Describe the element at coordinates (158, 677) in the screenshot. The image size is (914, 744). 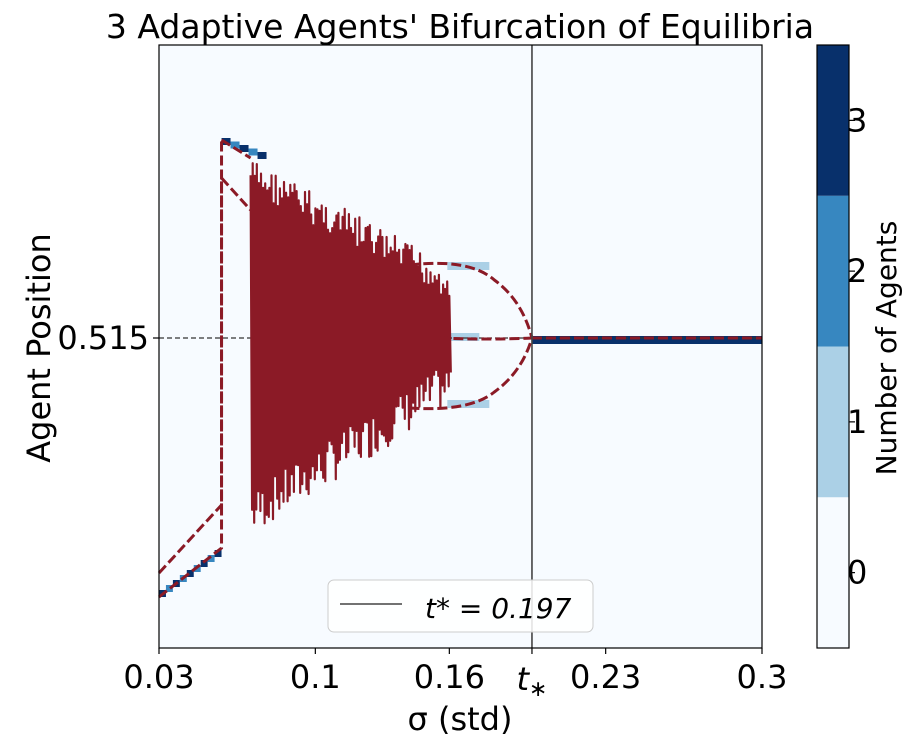
I see `x-tick-label: 0.03` at that location.